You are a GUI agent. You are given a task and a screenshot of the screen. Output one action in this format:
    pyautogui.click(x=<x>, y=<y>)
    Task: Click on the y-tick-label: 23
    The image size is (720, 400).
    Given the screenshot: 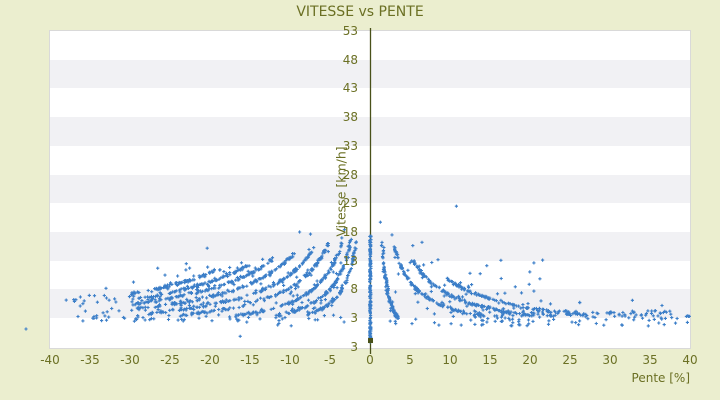 What is the action you would take?
    pyautogui.click(x=350, y=203)
    